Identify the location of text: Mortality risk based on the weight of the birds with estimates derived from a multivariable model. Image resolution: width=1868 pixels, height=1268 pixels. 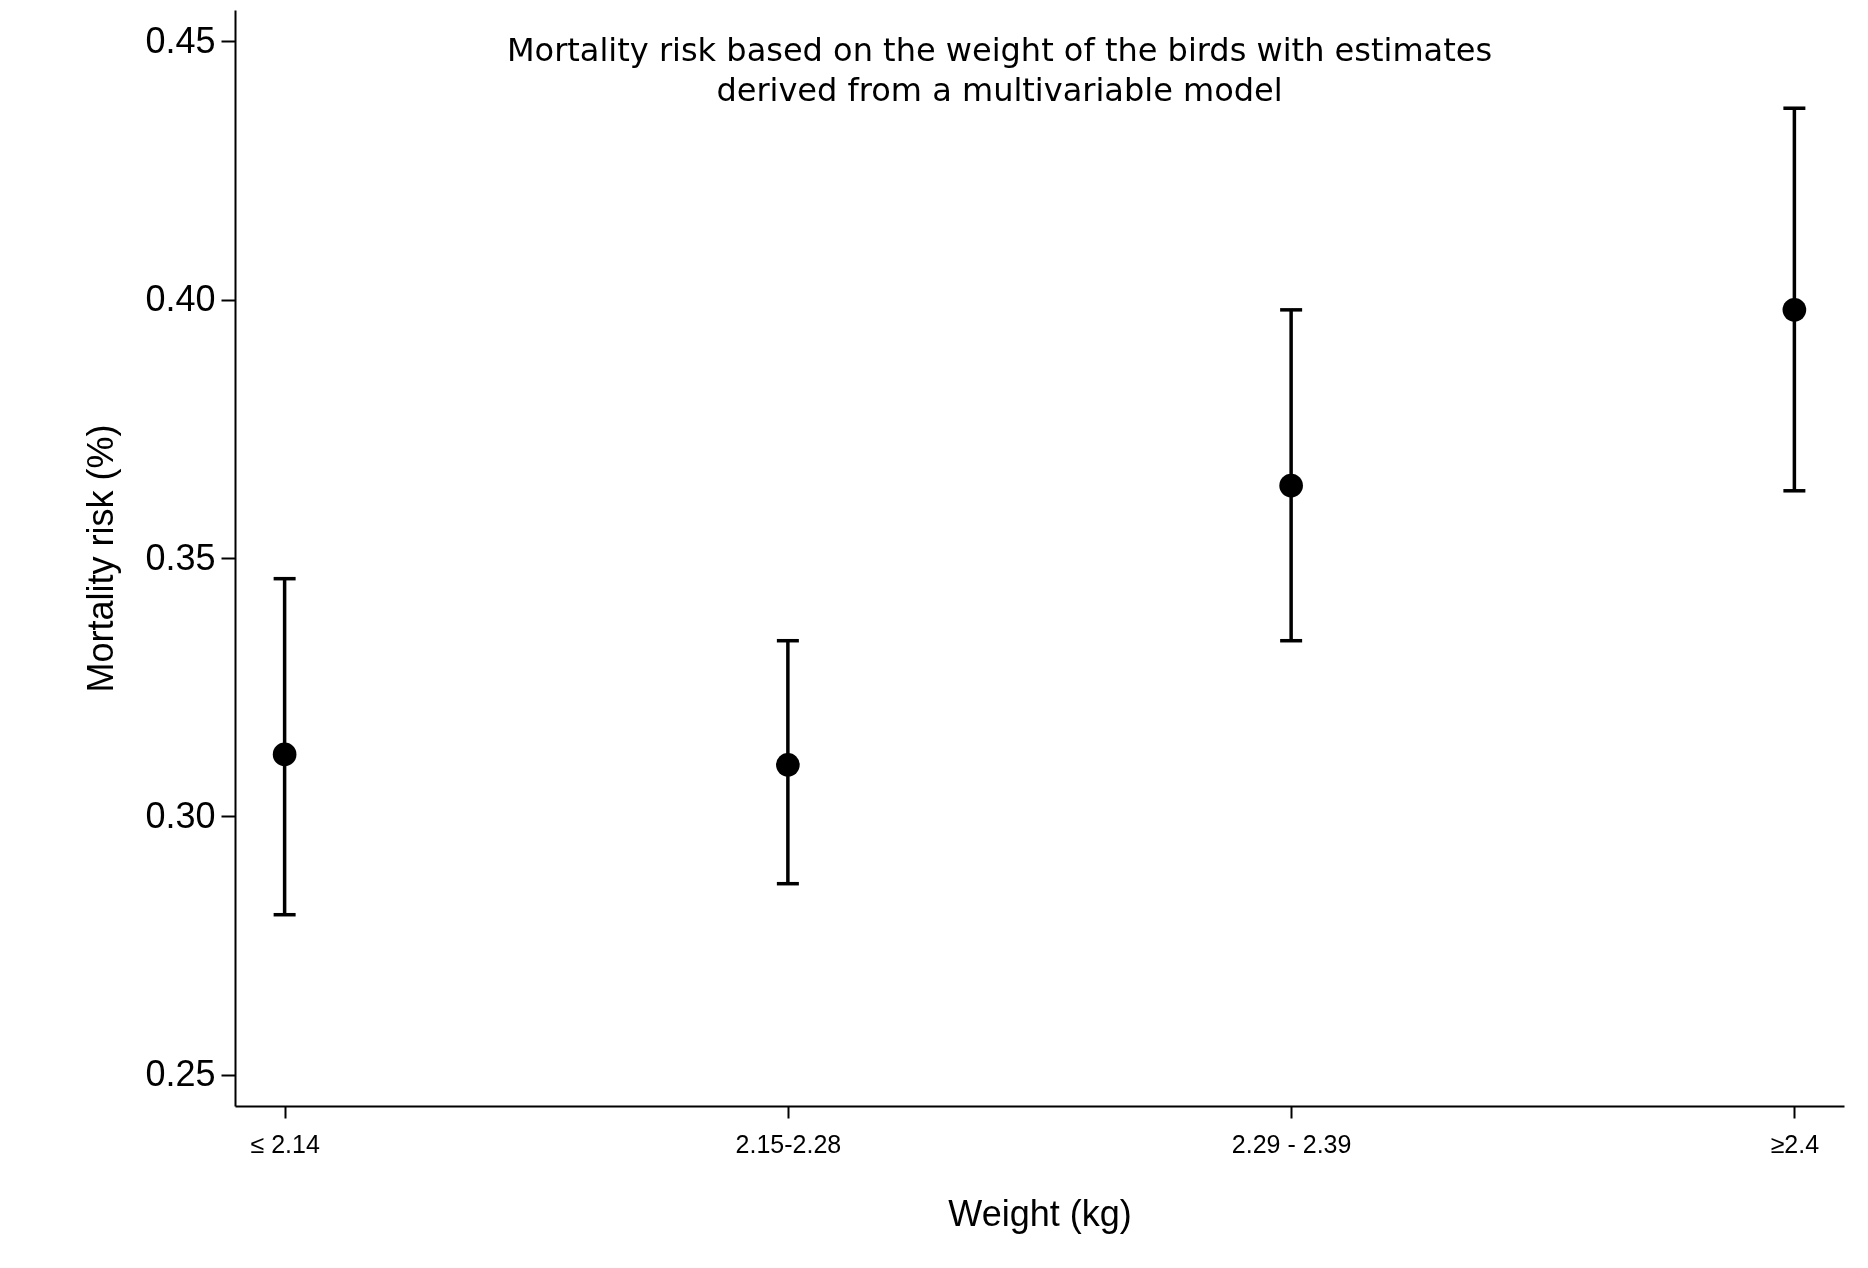
(999, 70).